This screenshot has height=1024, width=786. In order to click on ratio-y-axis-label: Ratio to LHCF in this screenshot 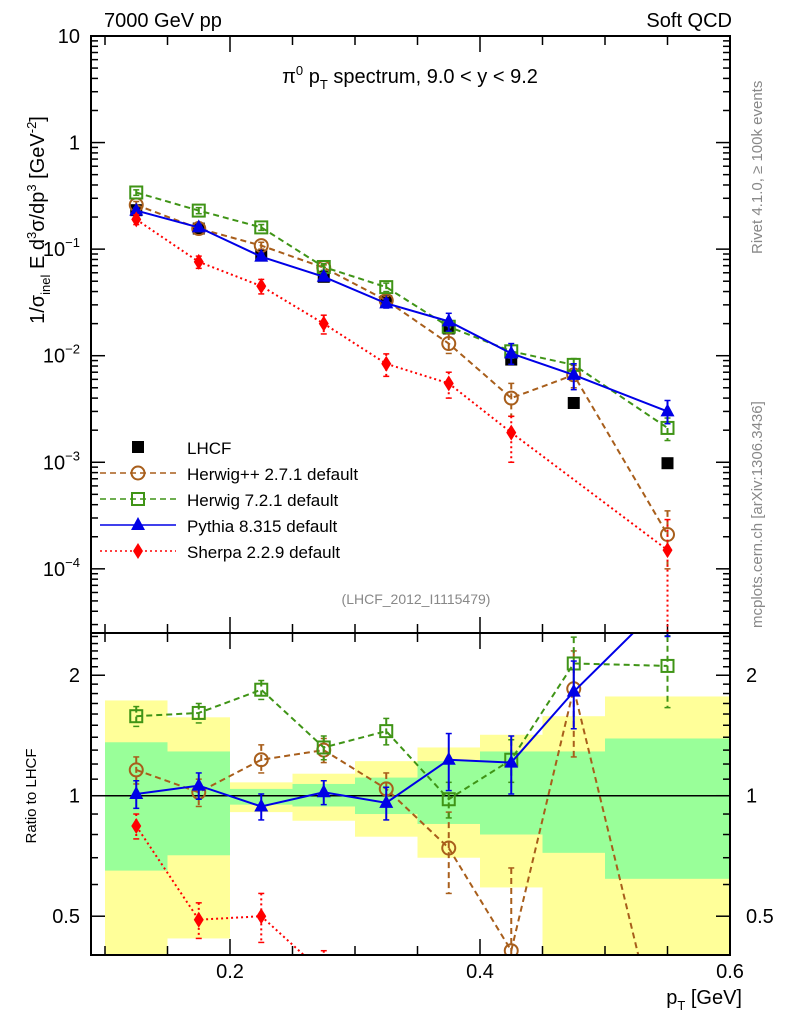, I will do `click(31, 795)`.